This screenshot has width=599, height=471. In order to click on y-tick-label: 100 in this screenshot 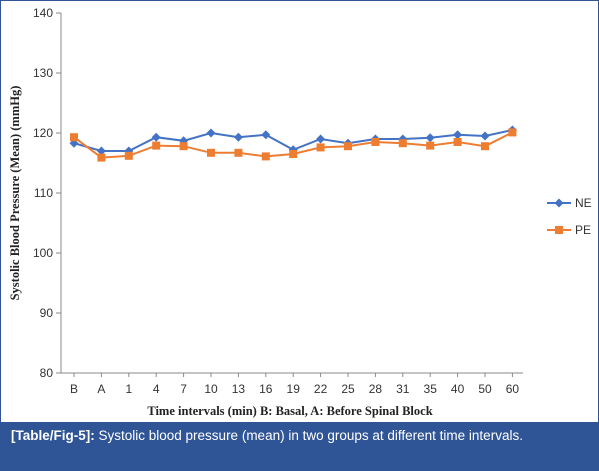, I will do `click(43, 253)`.